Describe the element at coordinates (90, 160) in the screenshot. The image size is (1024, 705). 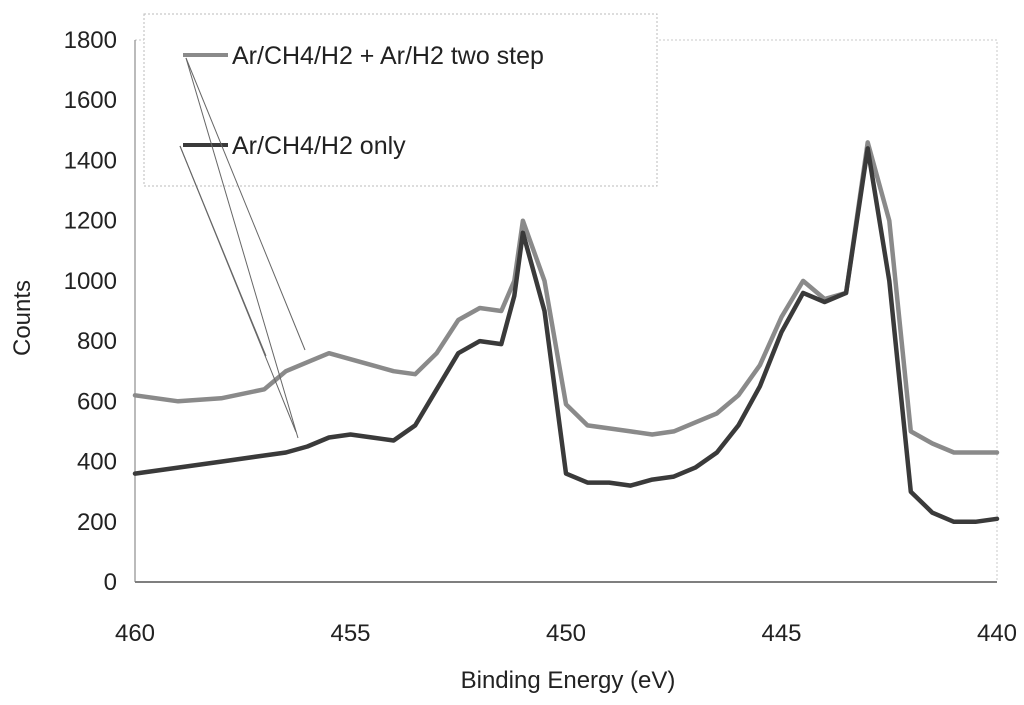
I see `y-tick-label: 1400` at that location.